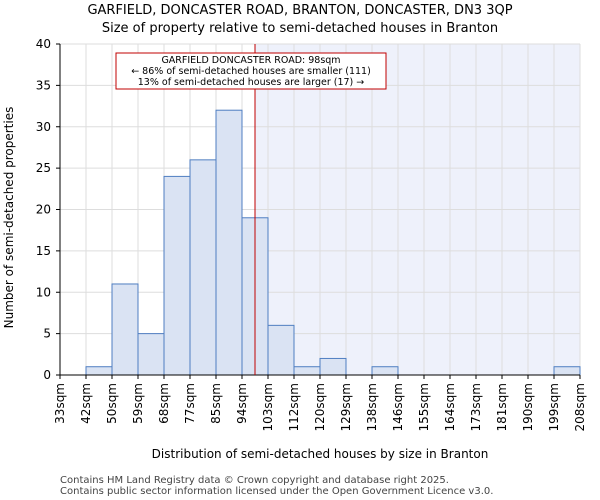 The width and height of the screenshot is (600, 500). I want to click on annotation-box, so click(251, 71).